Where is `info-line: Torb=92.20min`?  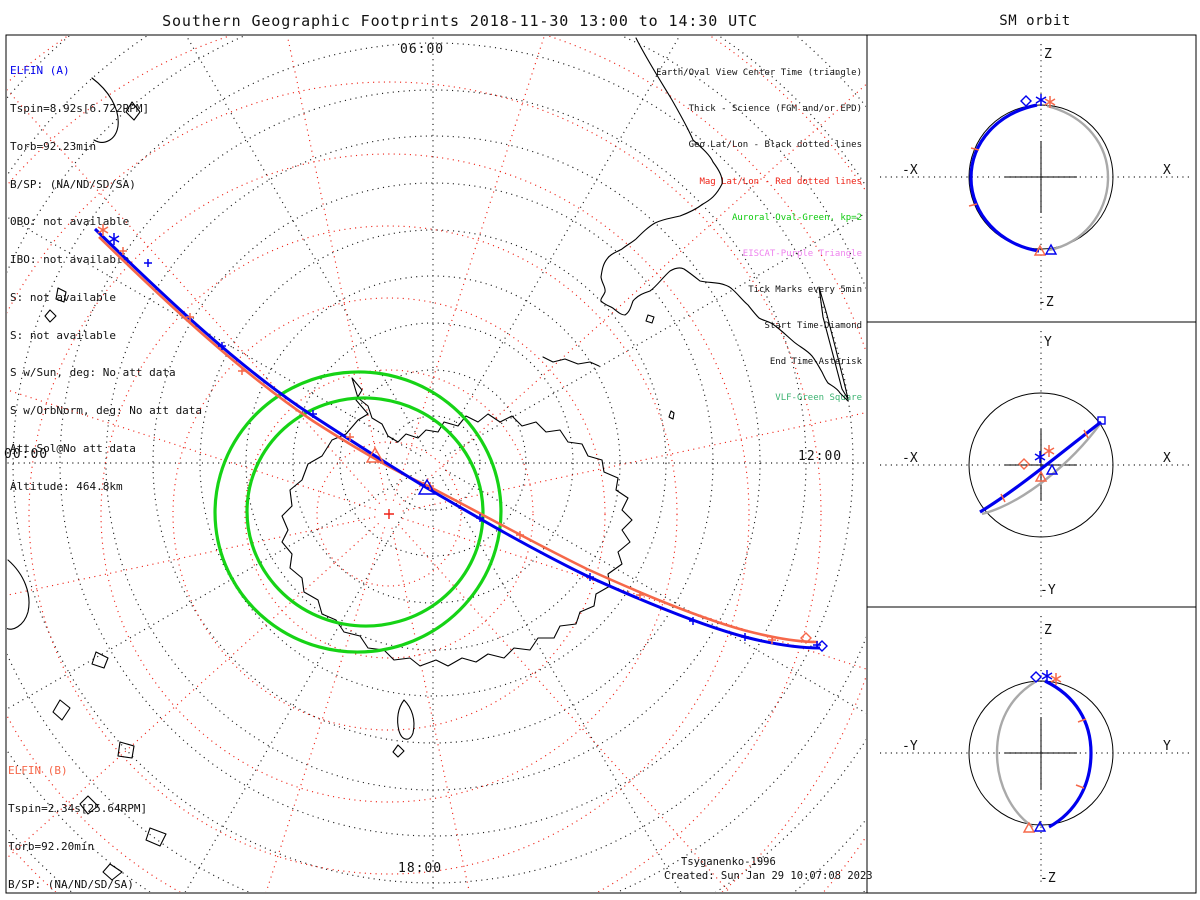
info-line: Torb=92.20min is located at coordinates (51, 846).